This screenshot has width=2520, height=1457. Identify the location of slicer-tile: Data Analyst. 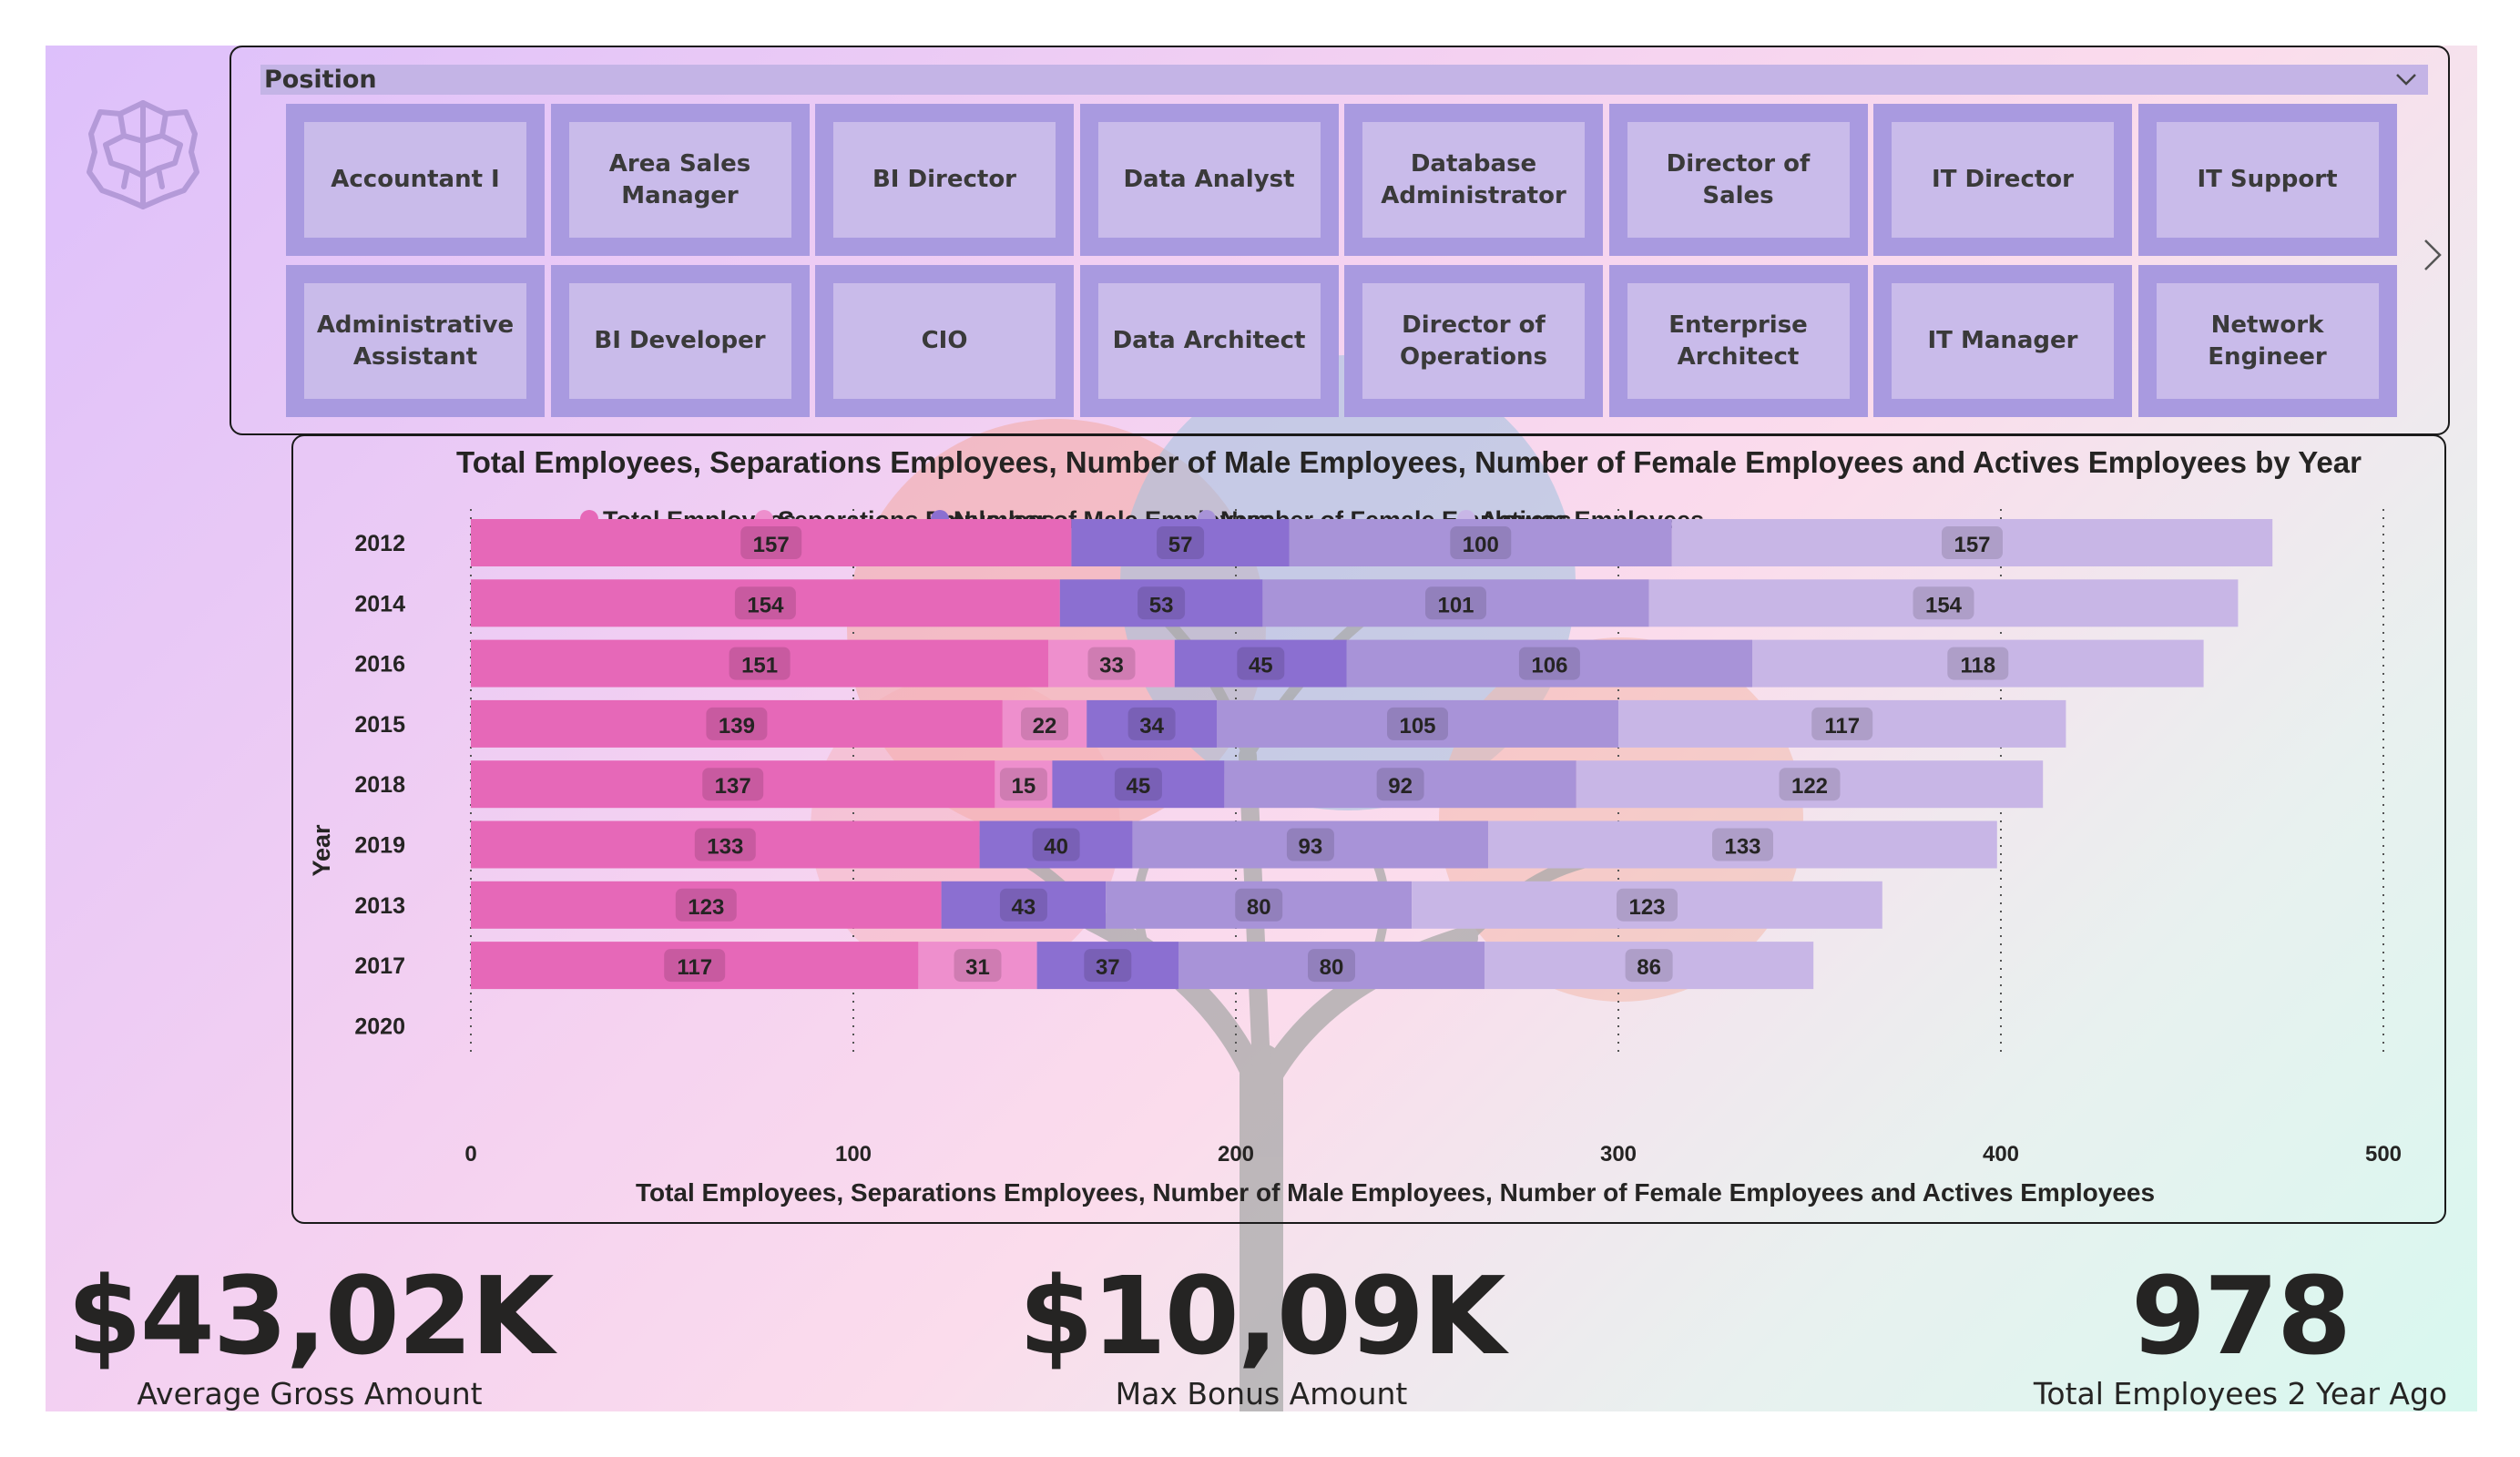
(1209, 180).